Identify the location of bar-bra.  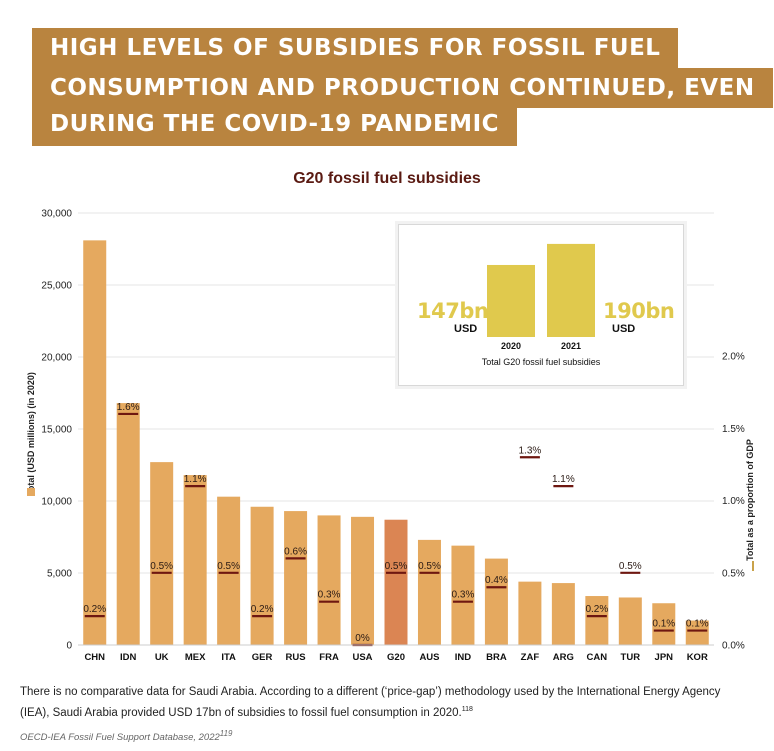
(496, 601).